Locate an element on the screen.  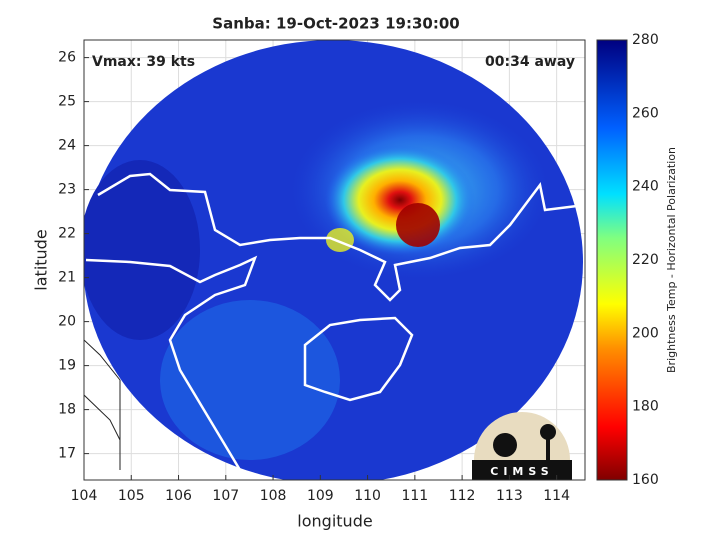
logo-text: CIMSS is located at coordinates (521, 471).